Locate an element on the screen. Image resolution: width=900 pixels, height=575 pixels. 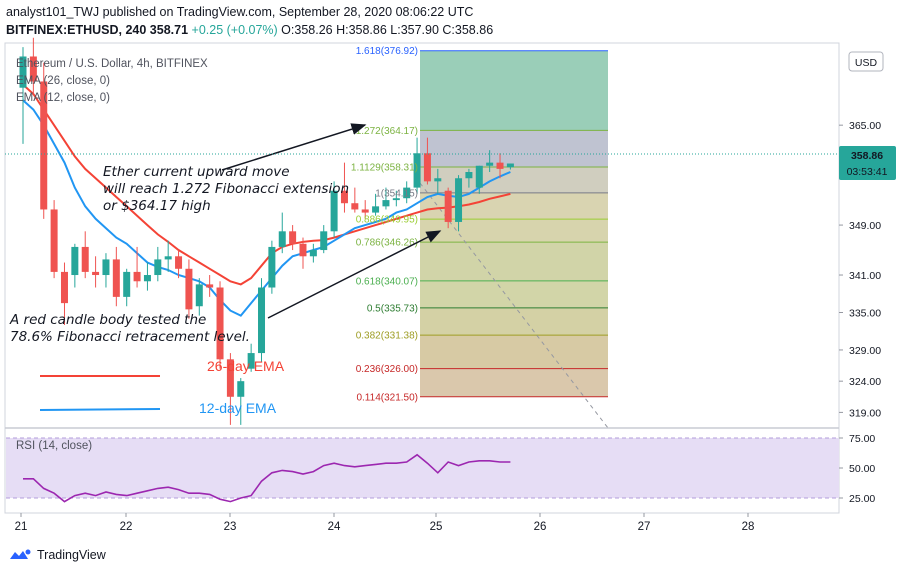
fib-level-label: 0.786(346.26) is located at coordinates (387, 243).